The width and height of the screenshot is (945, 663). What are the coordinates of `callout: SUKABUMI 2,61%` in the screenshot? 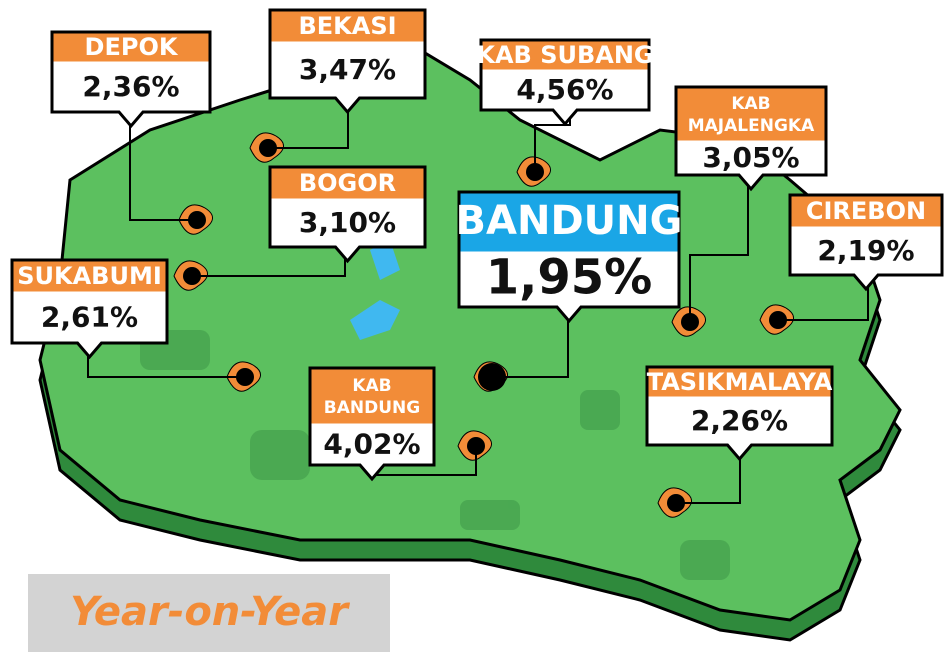 It's located at (135, 325).